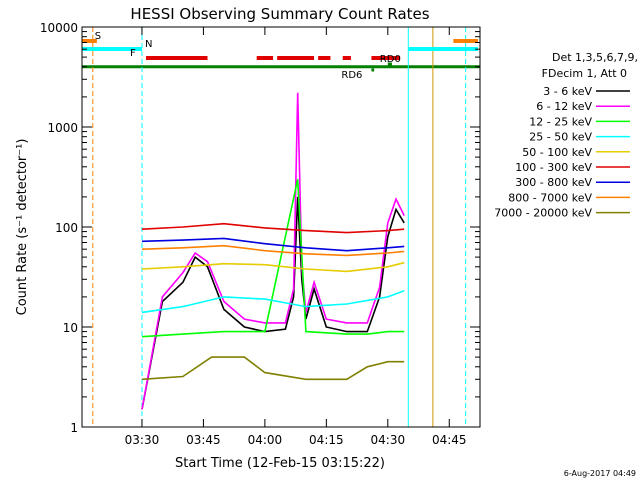 The width and height of the screenshot is (640, 480). I want to click on x-tick-label-5: 04:45, so click(449, 440).